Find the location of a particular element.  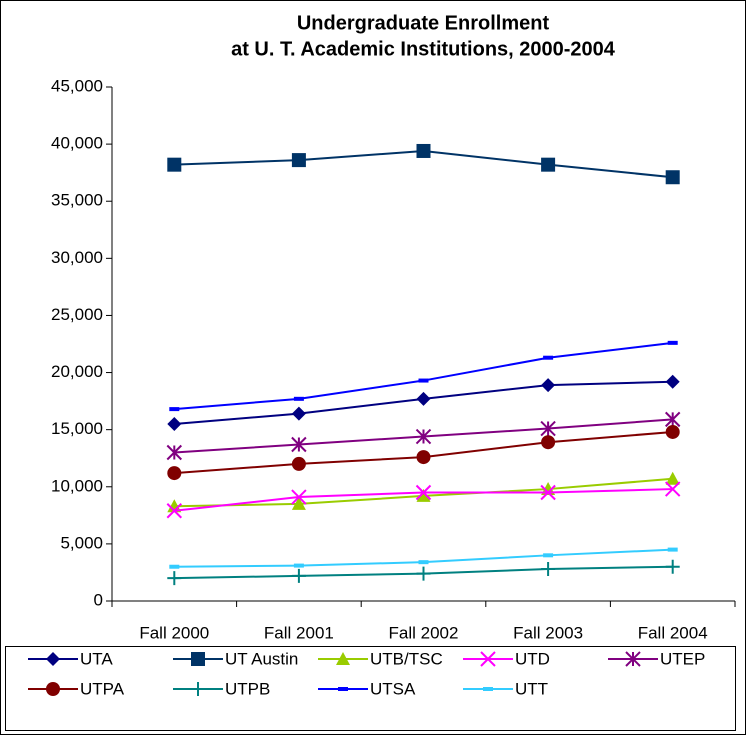

legend-label: UTB/TSC is located at coordinates (406, 658).